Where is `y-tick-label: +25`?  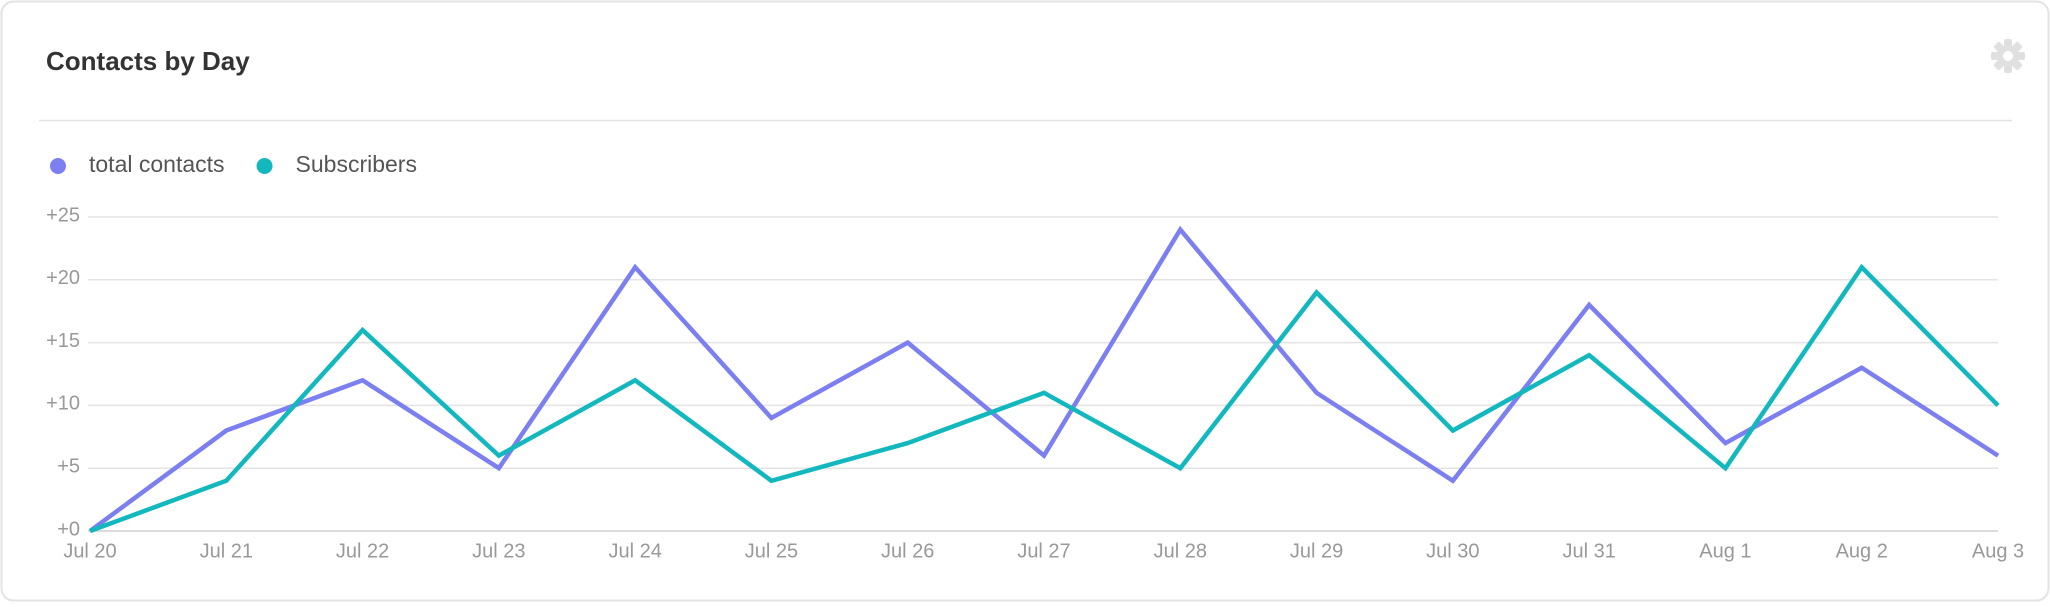 y-tick-label: +25 is located at coordinates (63, 215).